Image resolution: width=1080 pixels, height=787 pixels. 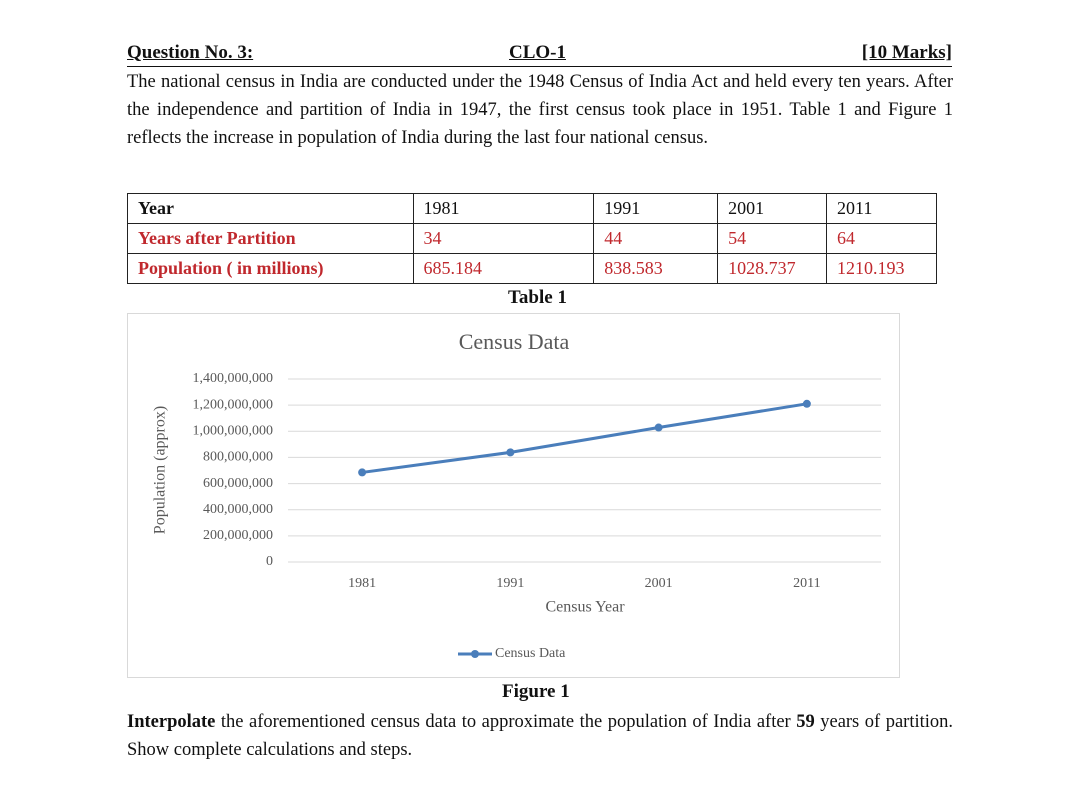 I want to click on task-bold: Interpolate, so click(x=171, y=722).